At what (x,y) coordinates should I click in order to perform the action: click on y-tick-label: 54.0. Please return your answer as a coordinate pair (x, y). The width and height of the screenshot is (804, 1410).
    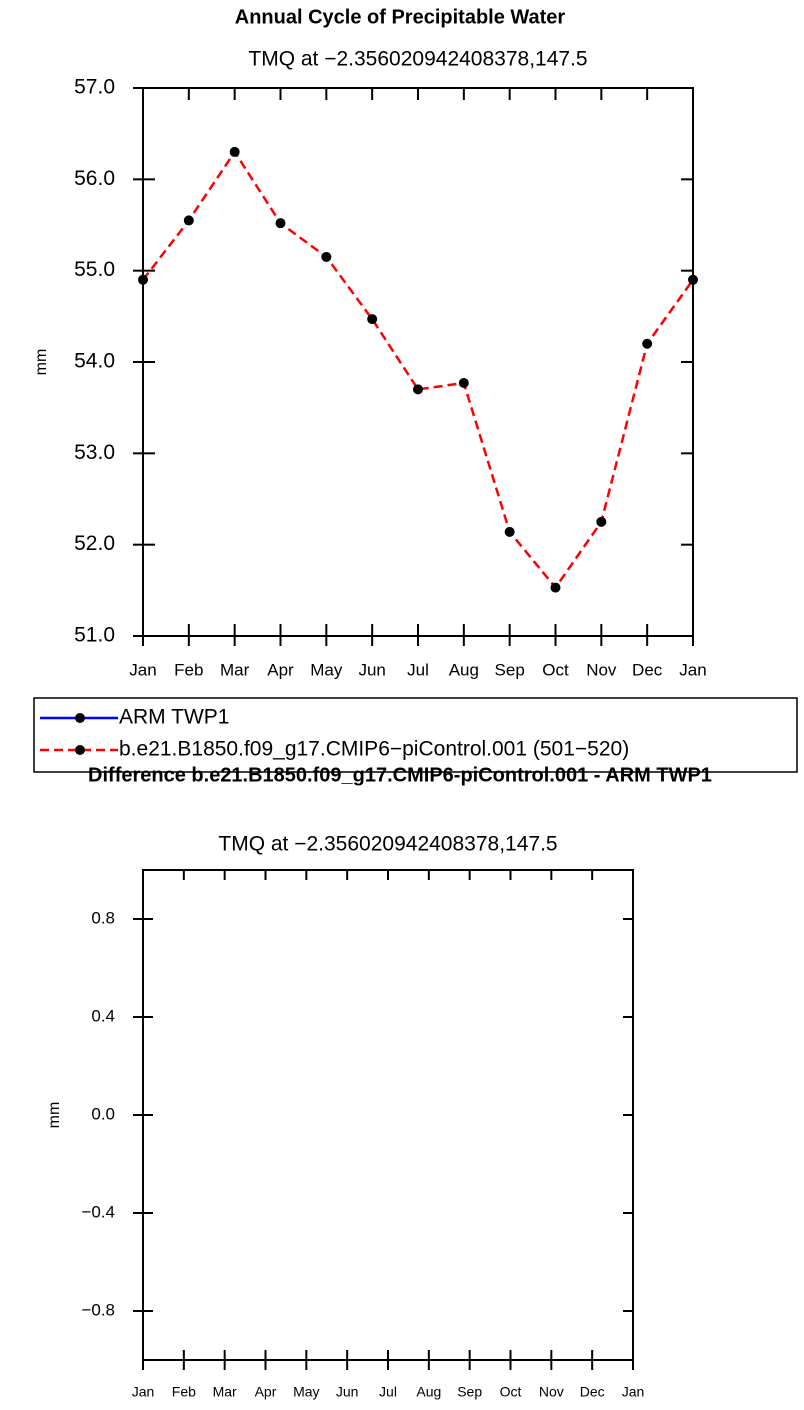
    Looking at the image, I should click on (94, 361).